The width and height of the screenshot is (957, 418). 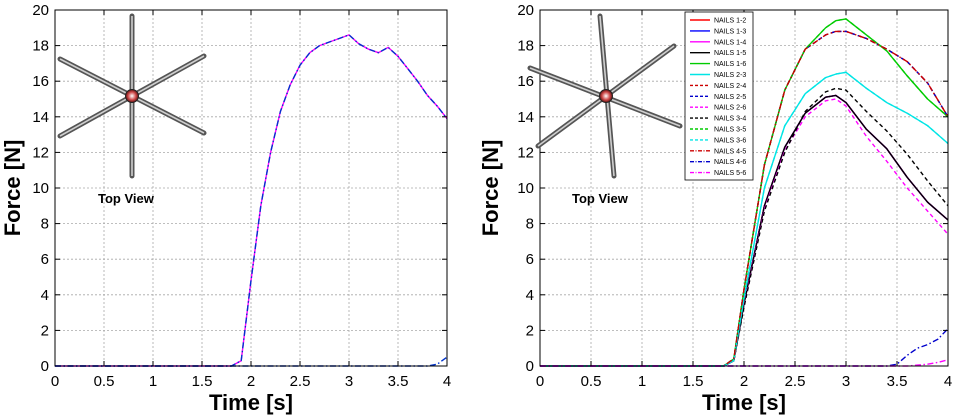 I want to click on legend-label: NAILS 3-4, so click(x=730, y=119).